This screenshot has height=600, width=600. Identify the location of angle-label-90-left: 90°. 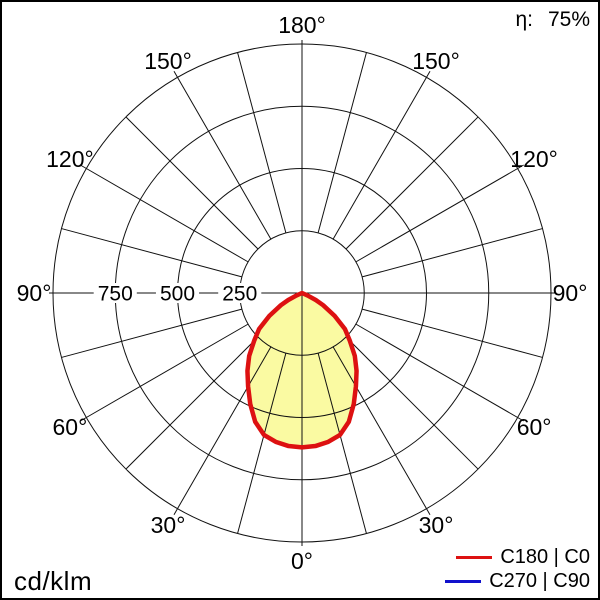
(34, 293).